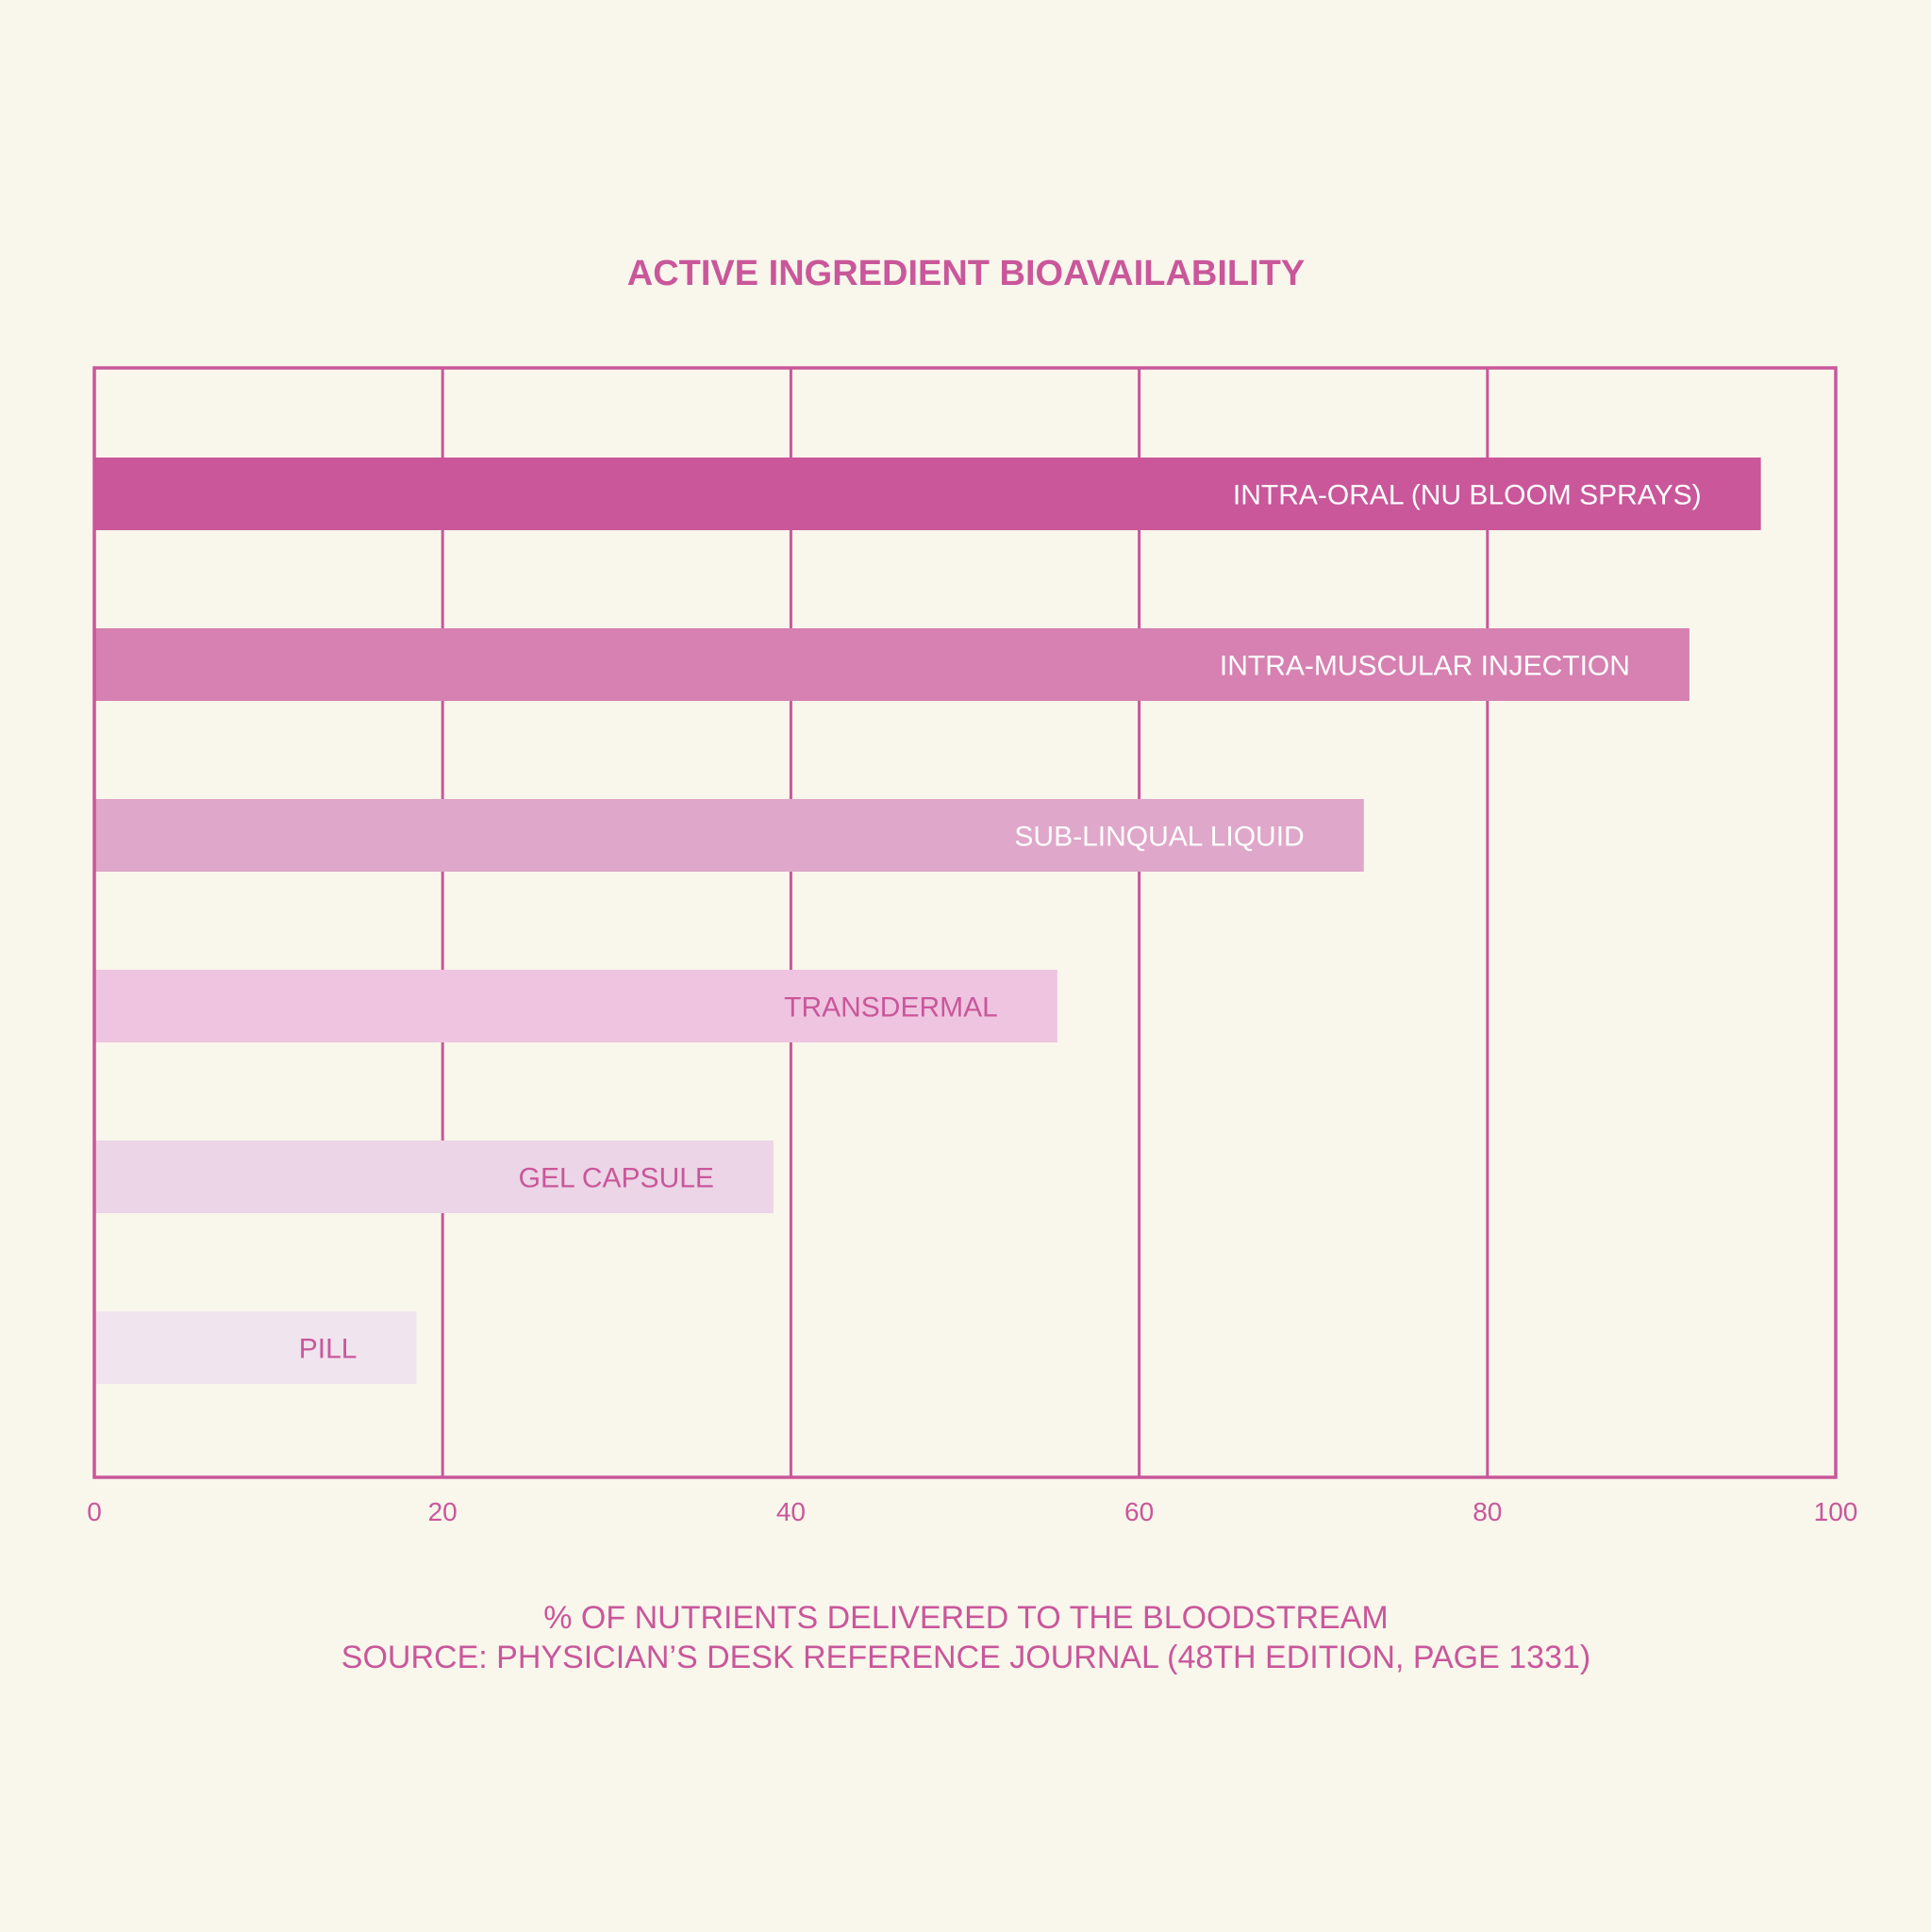  What do you see at coordinates (94, 1511) in the screenshot?
I see `x-tick-label-0: 0` at bounding box center [94, 1511].